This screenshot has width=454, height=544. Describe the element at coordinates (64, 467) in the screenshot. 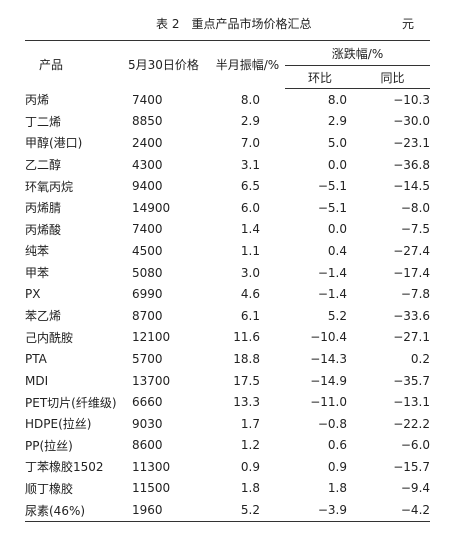

I see `product-name-cell: 丁苯橡胶1502` at that location.